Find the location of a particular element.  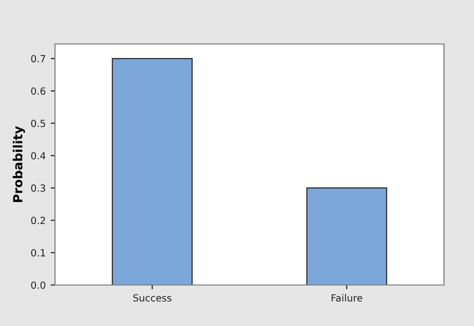

y-axis-title: Probability is located at coordinates (18, 164).